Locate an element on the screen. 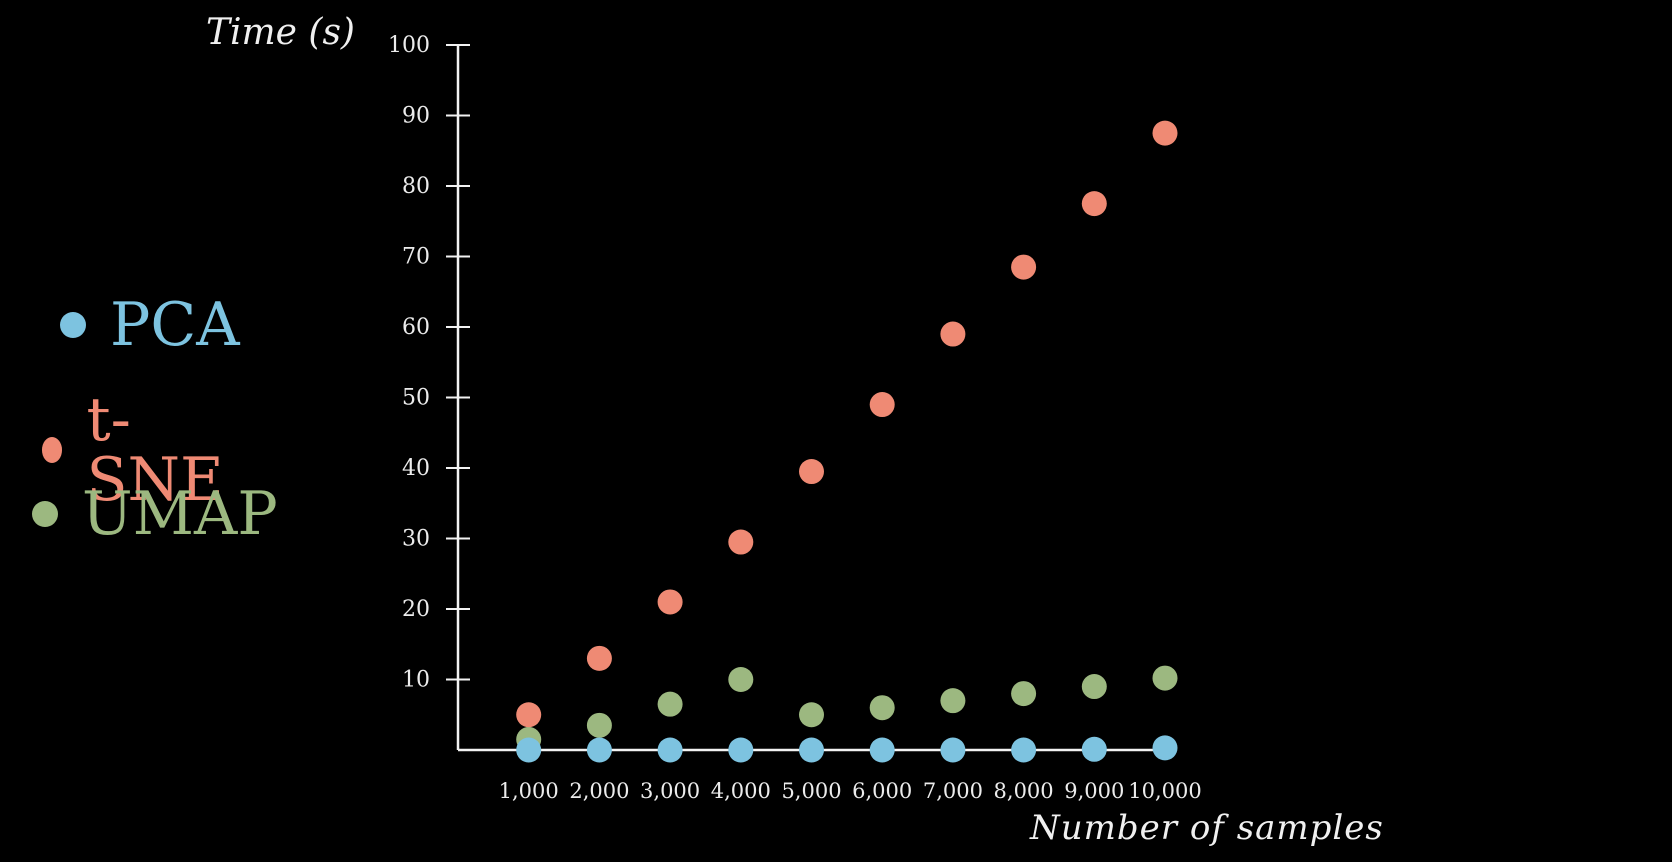  y-tick-label: 20 is located at coordinates (416, 609).